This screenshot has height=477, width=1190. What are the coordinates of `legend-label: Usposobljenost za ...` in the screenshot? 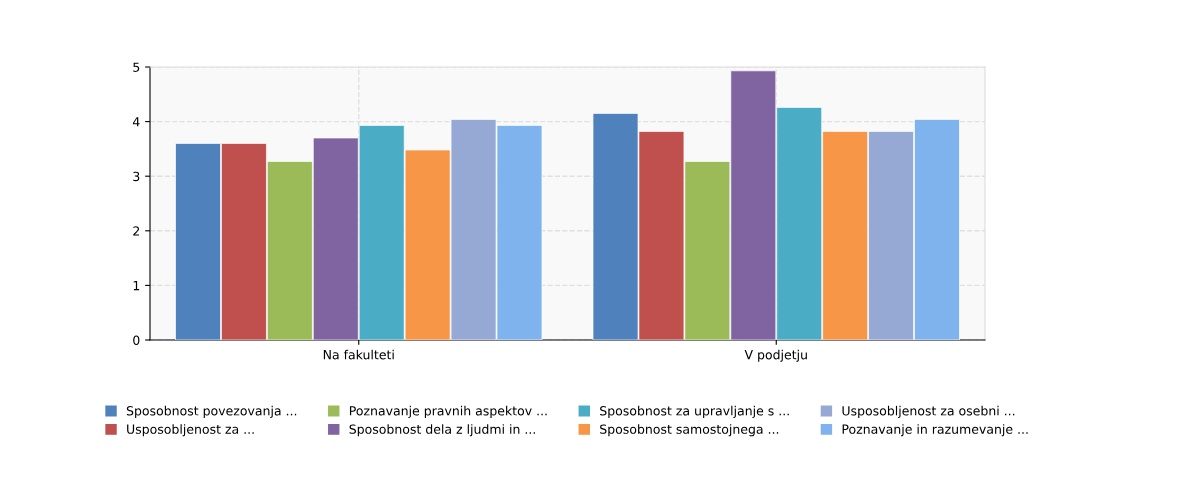 It's located at (190, 430).